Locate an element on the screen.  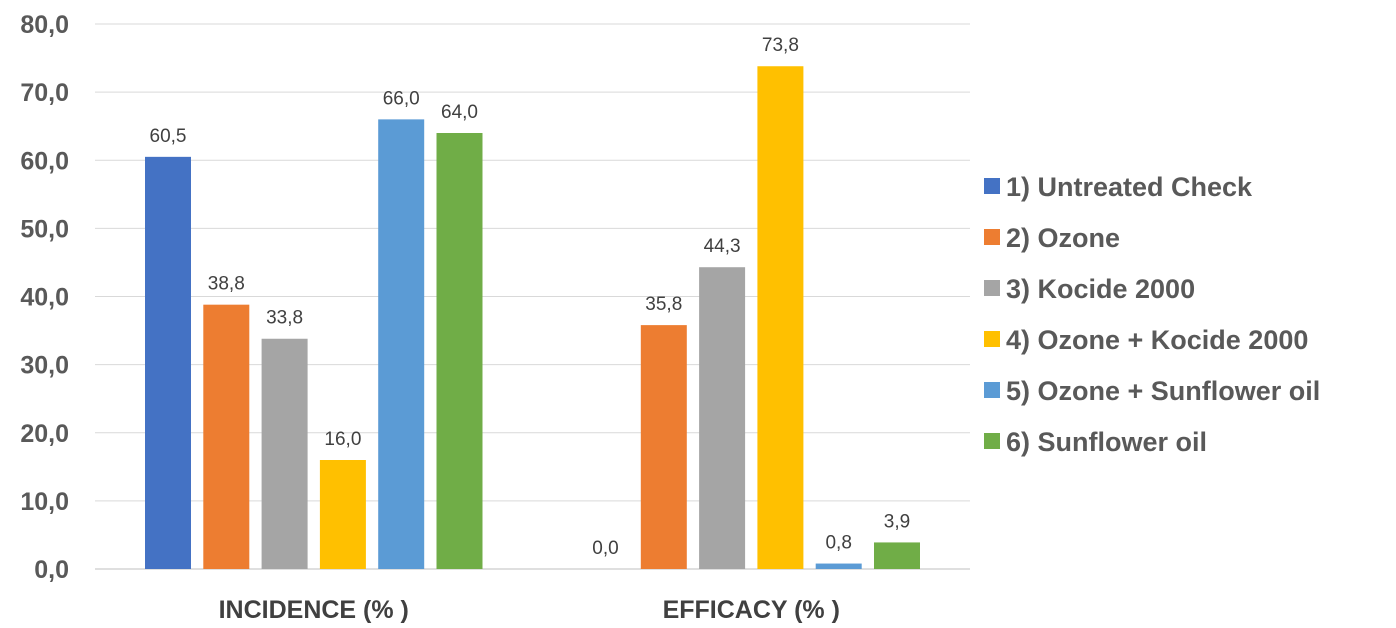
y-tick-label: 40,0 is located at coordinates (44, 298).